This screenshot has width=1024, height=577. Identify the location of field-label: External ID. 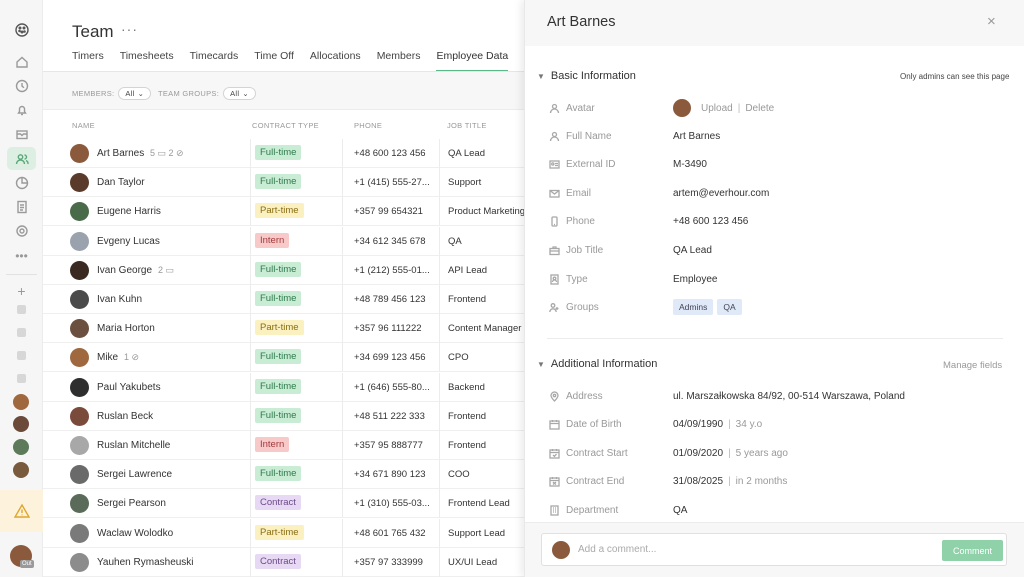
(591, 165).